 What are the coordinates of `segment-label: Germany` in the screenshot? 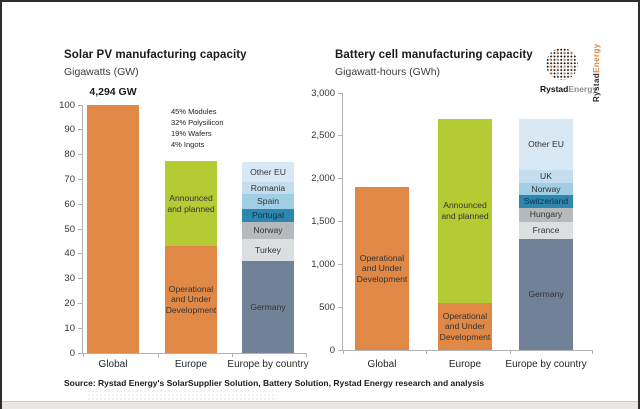 It's located at (546, 294).